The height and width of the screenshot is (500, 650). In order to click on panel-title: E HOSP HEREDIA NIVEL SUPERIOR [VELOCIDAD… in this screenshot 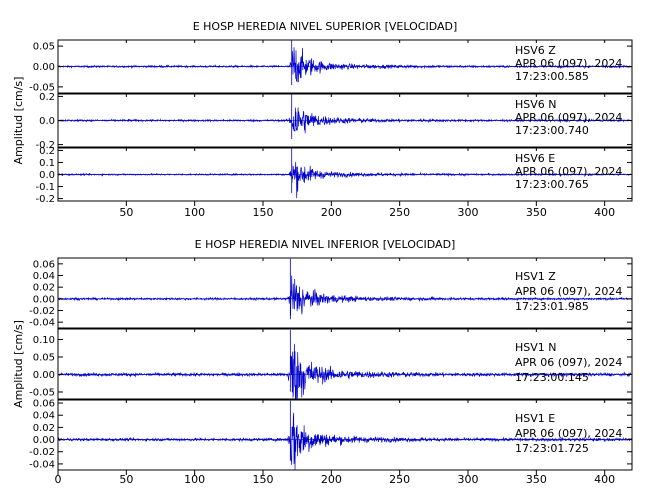, I will do `click(325, 26)`.